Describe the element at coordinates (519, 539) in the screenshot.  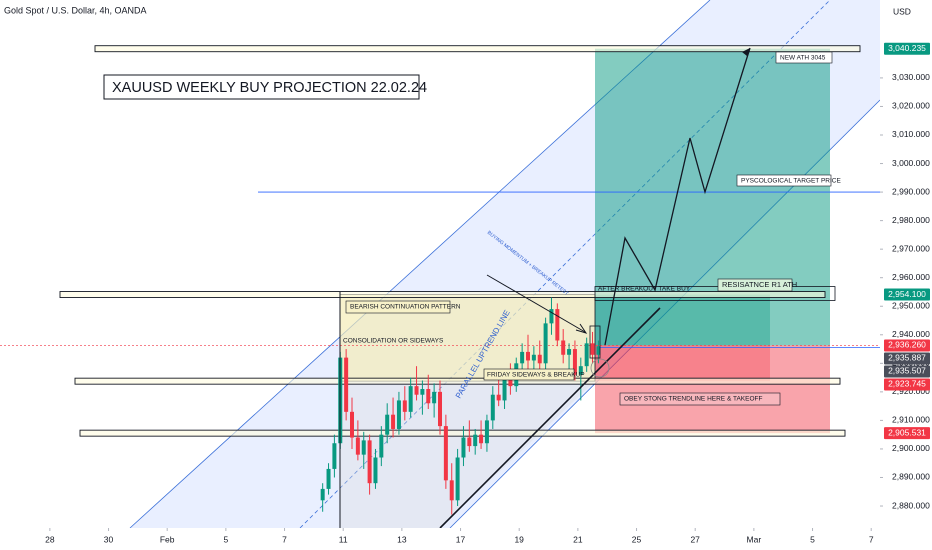
I see `x-tick-label: 19` at that location.